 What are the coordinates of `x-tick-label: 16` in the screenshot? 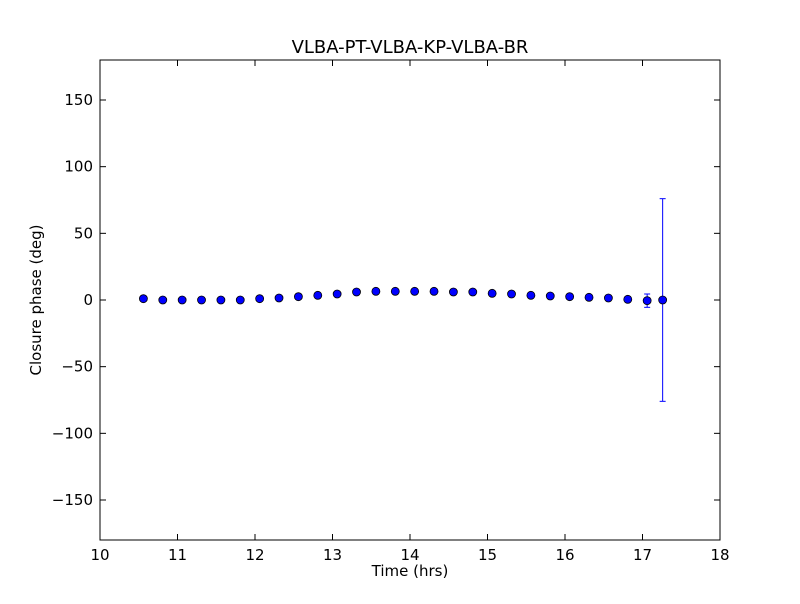 It's located at (564, 555).